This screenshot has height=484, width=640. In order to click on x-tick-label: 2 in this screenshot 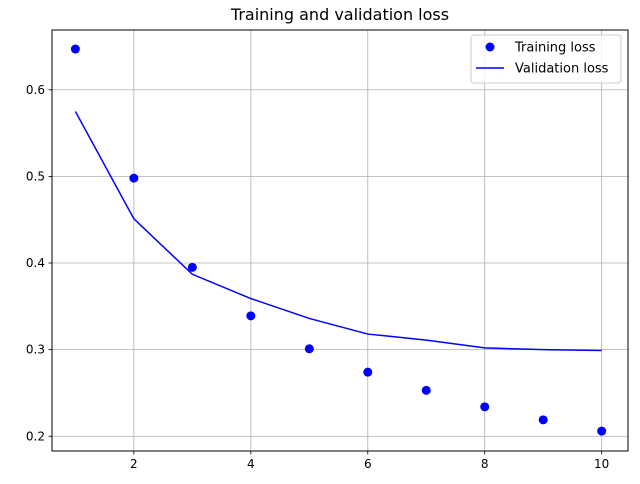, I will do `click(134, 464)`.